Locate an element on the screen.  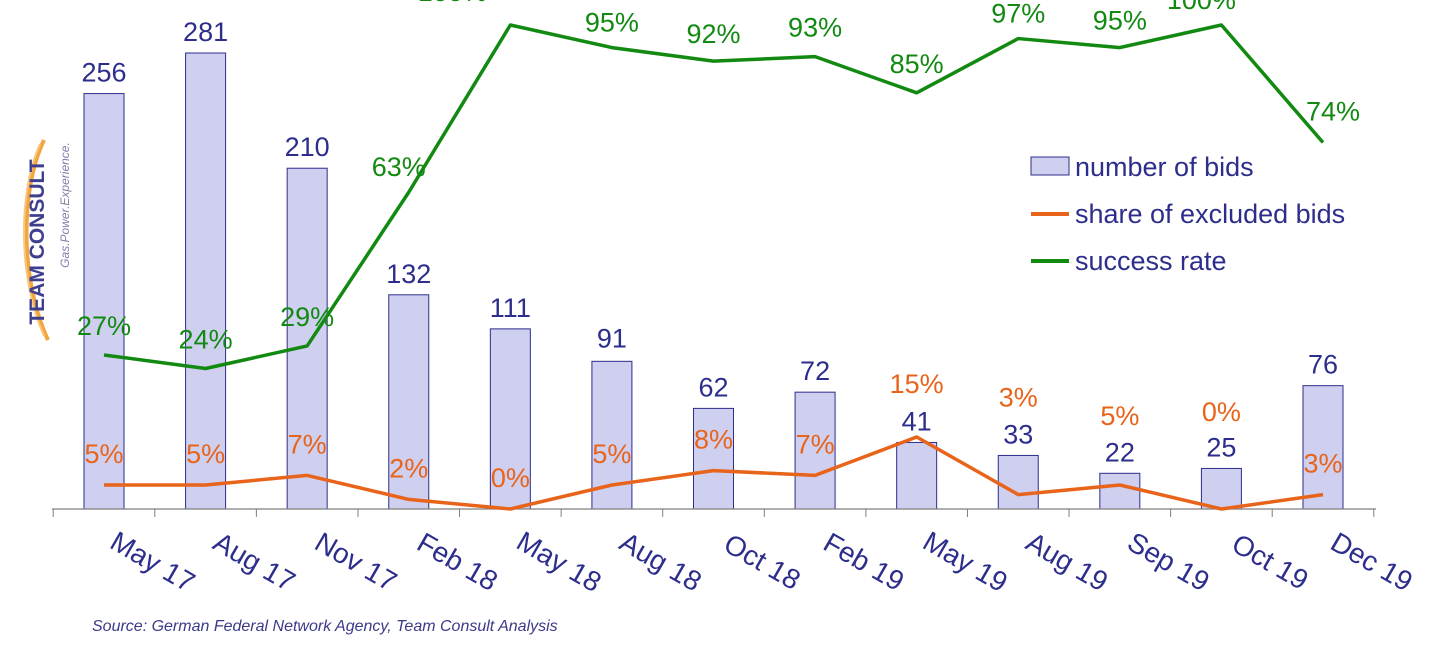
x-tick-label: Sep 19 is located at coordinates (1168, 561).